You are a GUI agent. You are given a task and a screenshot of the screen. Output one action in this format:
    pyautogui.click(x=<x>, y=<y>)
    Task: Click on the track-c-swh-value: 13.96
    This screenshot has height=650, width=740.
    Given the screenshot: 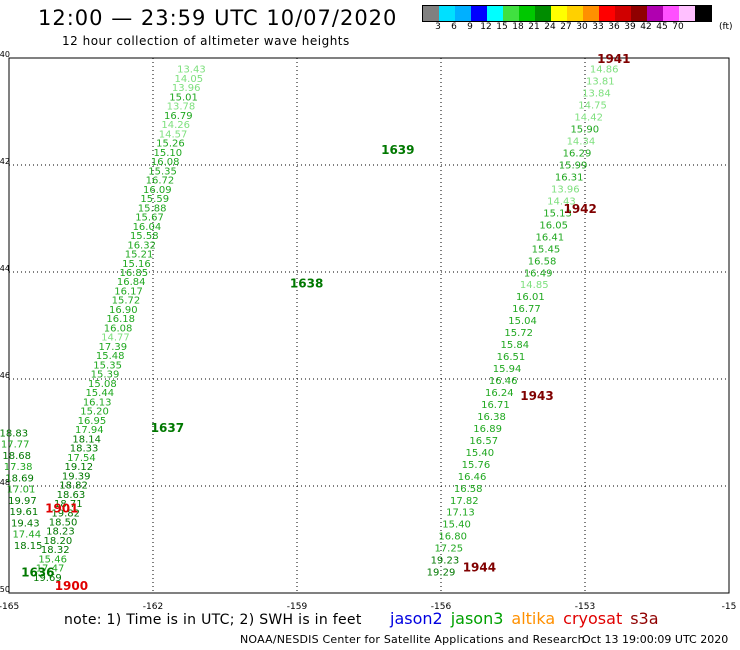 What is the action you would take?
    pyautogui.click(x=565, y=189)
    